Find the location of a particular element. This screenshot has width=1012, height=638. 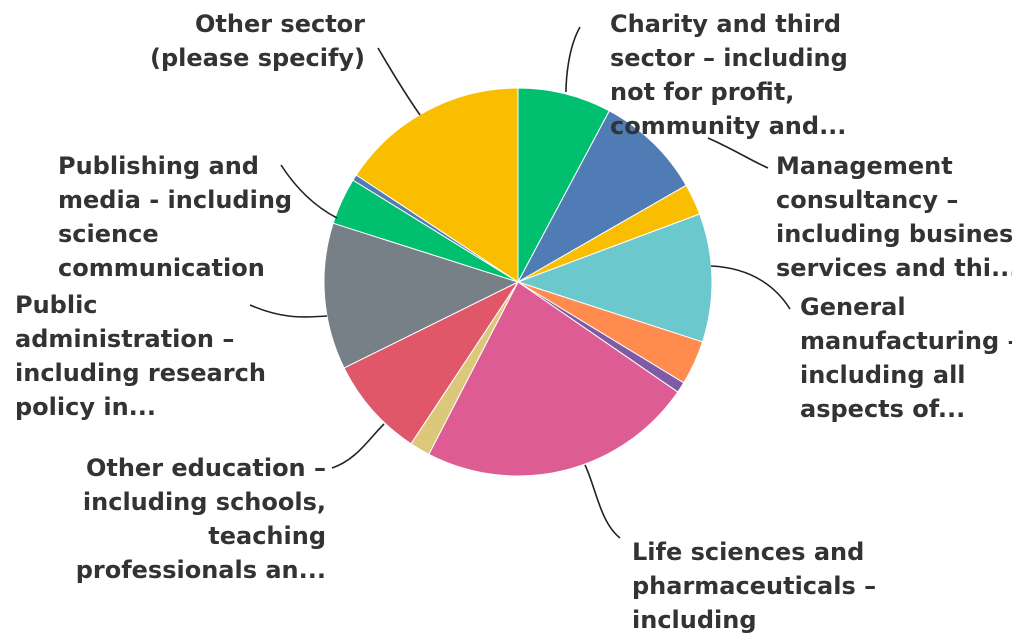

slice-label-line: Public is located at coordinates (56, 305).